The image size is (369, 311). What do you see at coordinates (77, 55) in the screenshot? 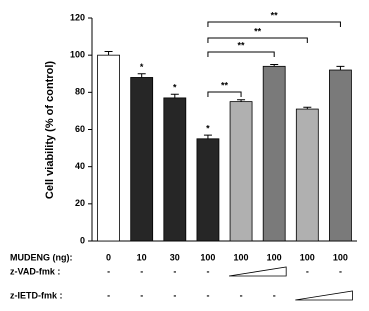
I see `y-tick-label: 100` at bounding box center [77, 55].